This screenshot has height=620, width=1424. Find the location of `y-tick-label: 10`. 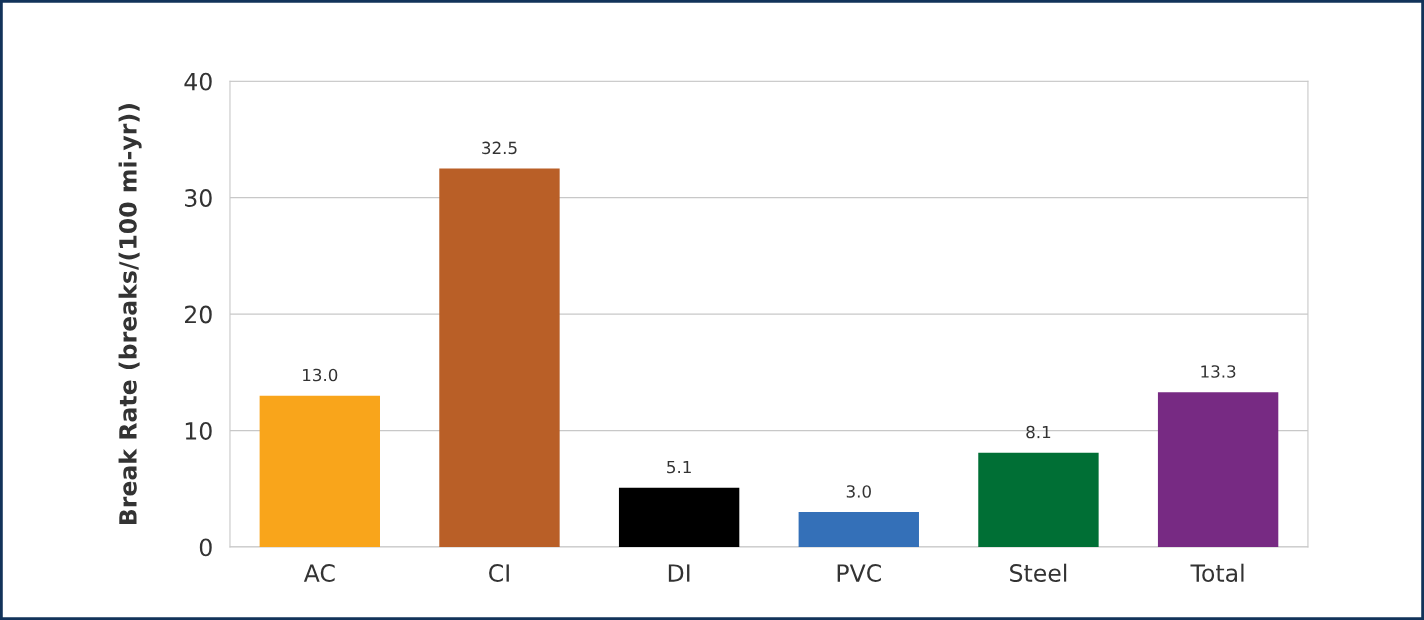

y-tick-label: 10 is located at coordinates (198, 431).